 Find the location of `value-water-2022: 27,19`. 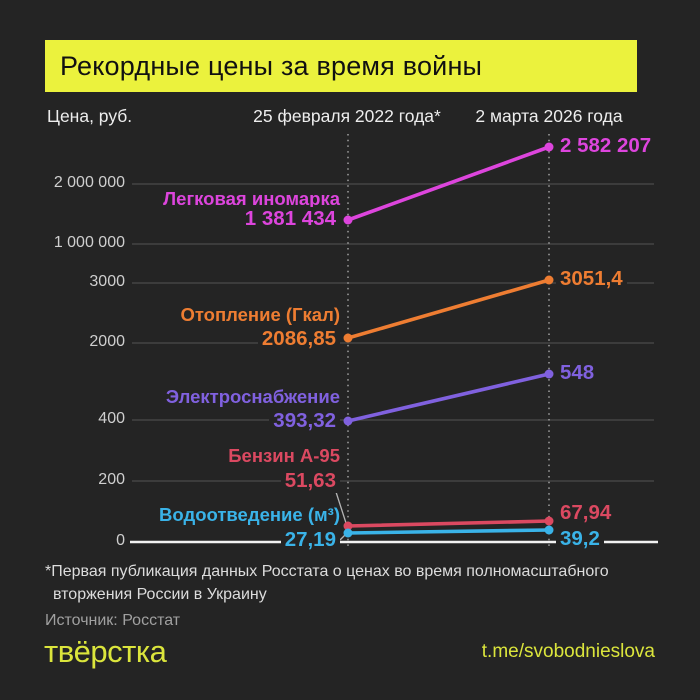

value-water-2022: 27,19 is located at coordinates (310, 540).